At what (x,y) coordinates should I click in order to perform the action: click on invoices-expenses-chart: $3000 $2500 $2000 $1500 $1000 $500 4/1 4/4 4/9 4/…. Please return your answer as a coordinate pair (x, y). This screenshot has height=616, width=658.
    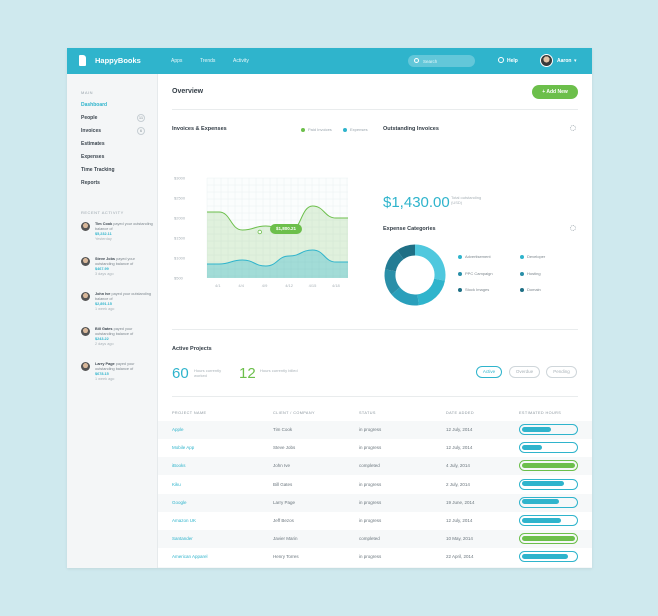
    Looking at the image, I should click on (261, 232).